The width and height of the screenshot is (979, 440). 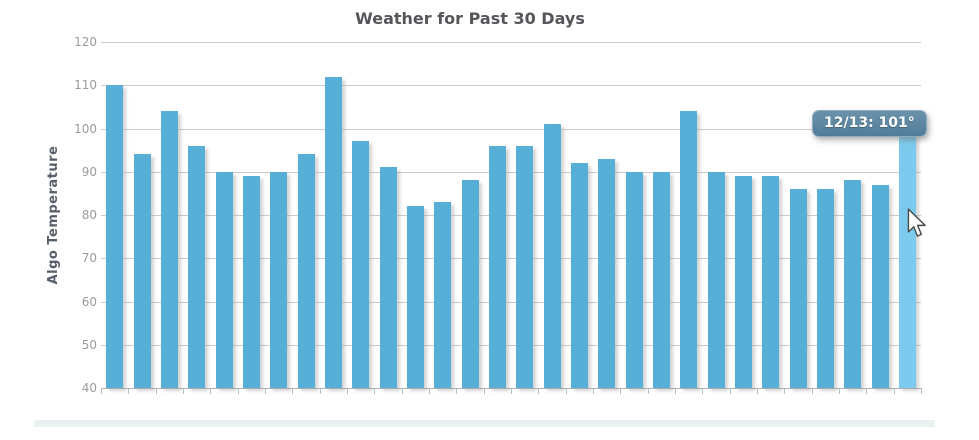 What do you see at coordinates (85, 128) in the screenshot?
I see `y-tick-label: 100` at bounding box center [85, 128].